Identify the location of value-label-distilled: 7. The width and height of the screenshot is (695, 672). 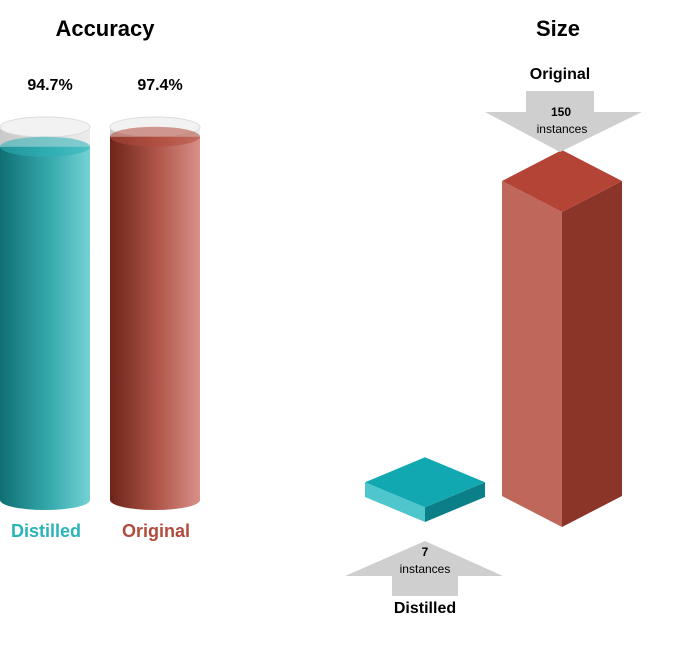
(425, 552).